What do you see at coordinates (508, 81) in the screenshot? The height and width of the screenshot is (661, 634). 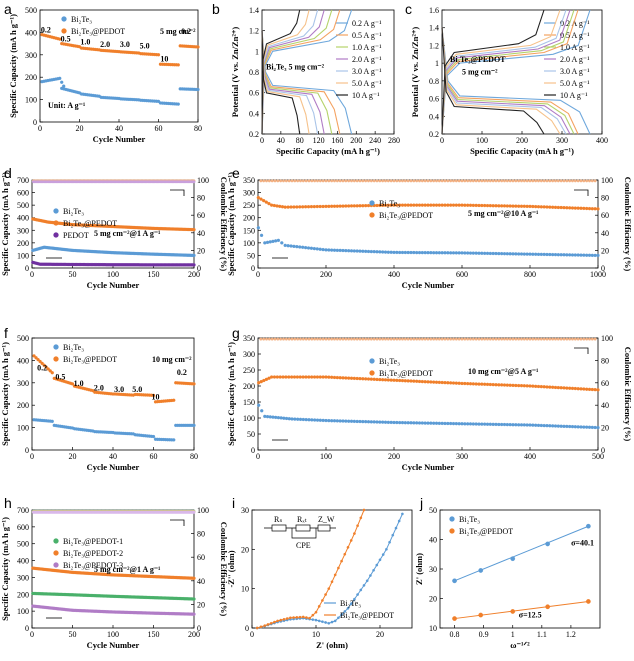 I see `discharge-curve` at bounding box center [508, 81].